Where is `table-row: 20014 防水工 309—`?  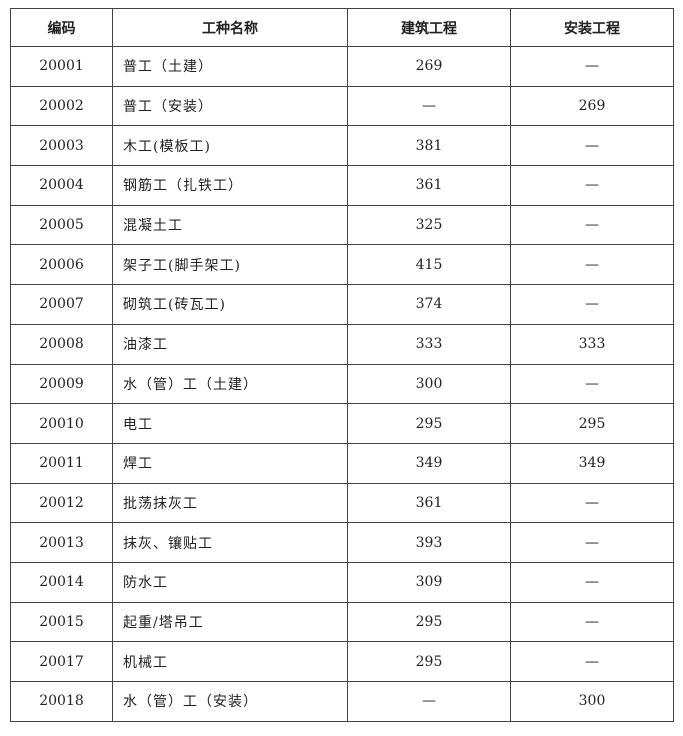 table-row: 20014 防水工 309— is located at coordinates (342, 582).